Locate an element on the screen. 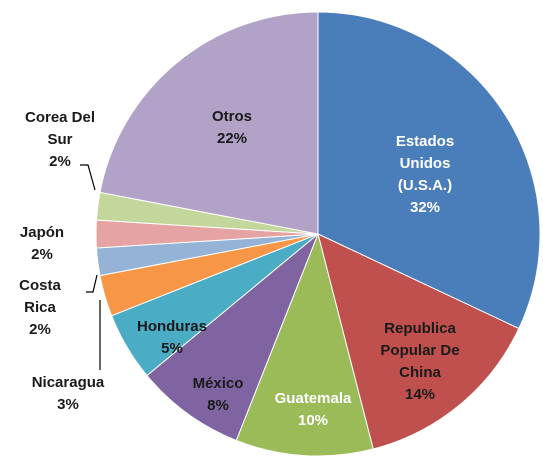 The height and width of the screenshot is (459, 543). value-label: 22% is located at coordinates (232, 138).